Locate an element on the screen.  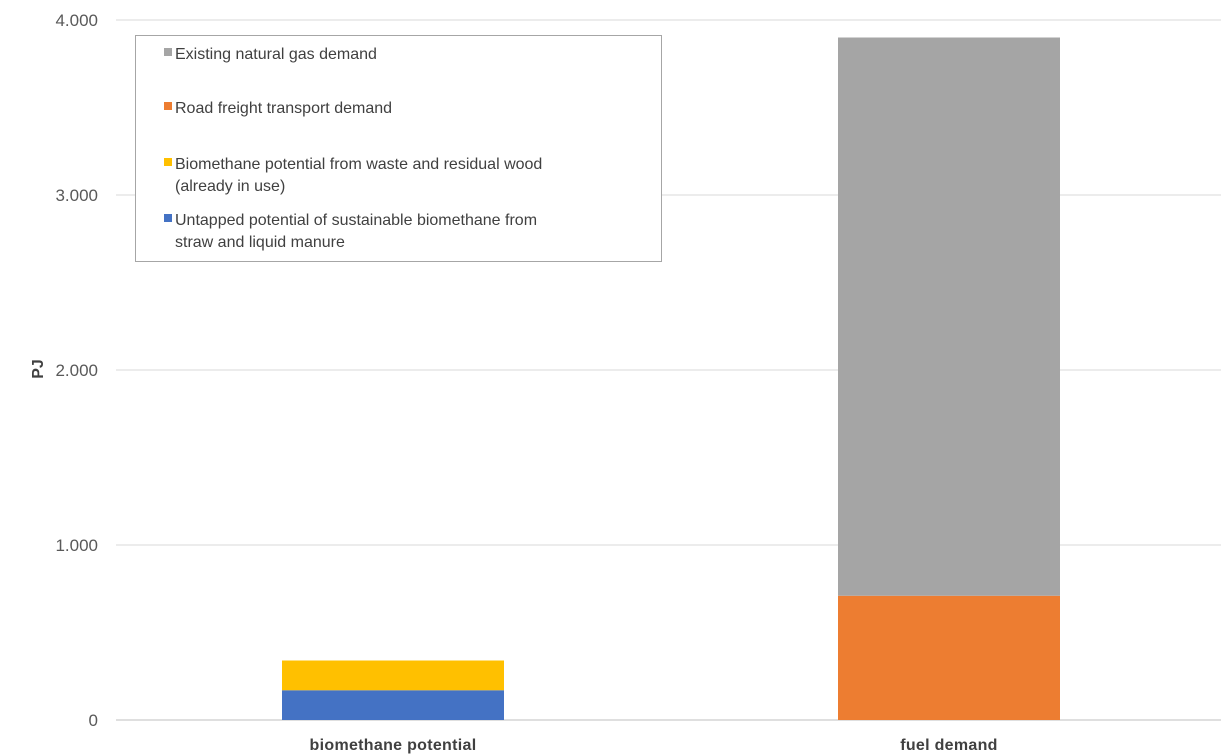
y-tick-label: 2.000 is located at coordinates (76, 370).